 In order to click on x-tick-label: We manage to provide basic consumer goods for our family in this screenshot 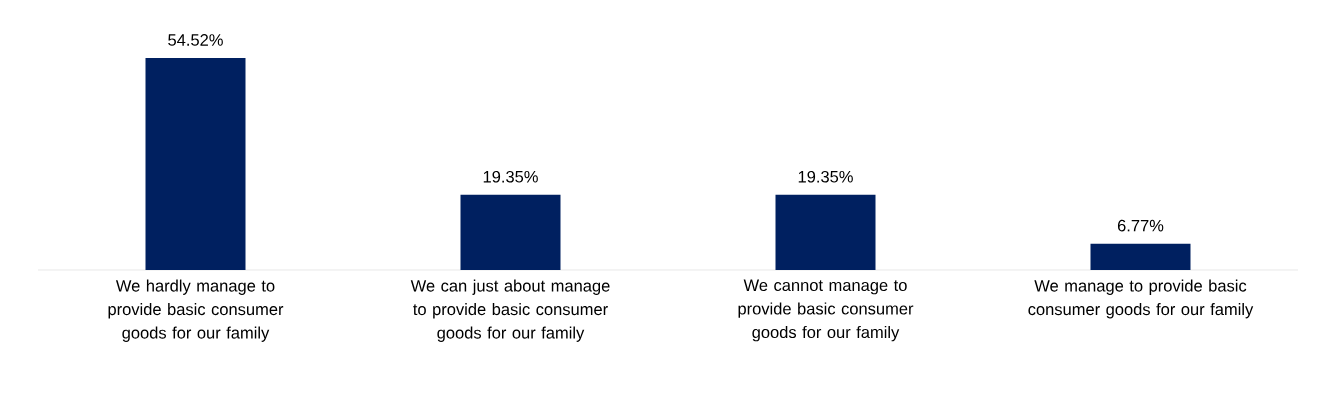, I will do `click(1141, 299)`.